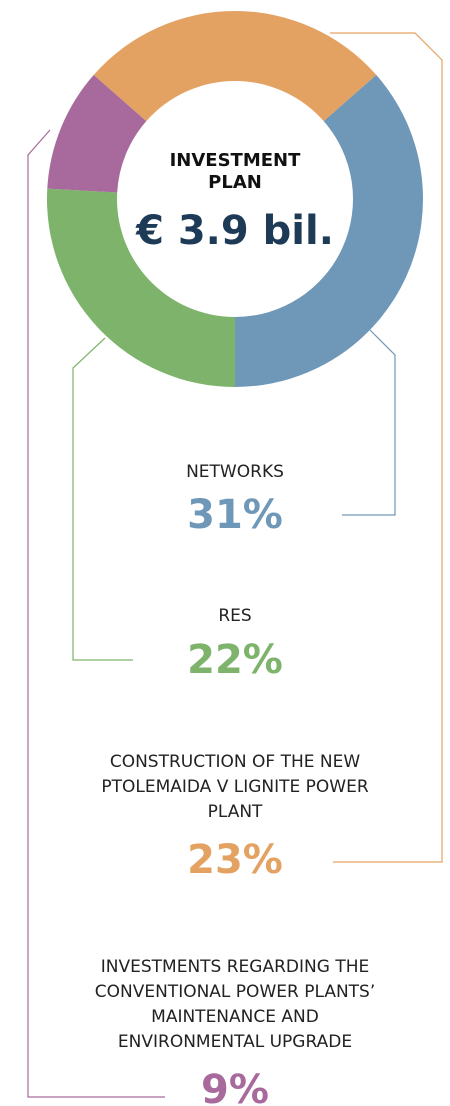  Describe the element at coordinates (235, 171) in the screenshot. I see `chart-title: INVESTMENT PLAN` at that location.